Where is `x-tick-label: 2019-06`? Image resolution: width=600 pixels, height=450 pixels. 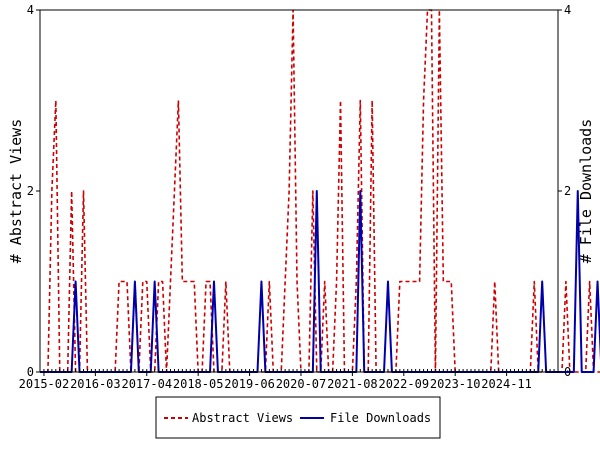 x-tick-label: 2019-06 is located at coordinates (249, 384).